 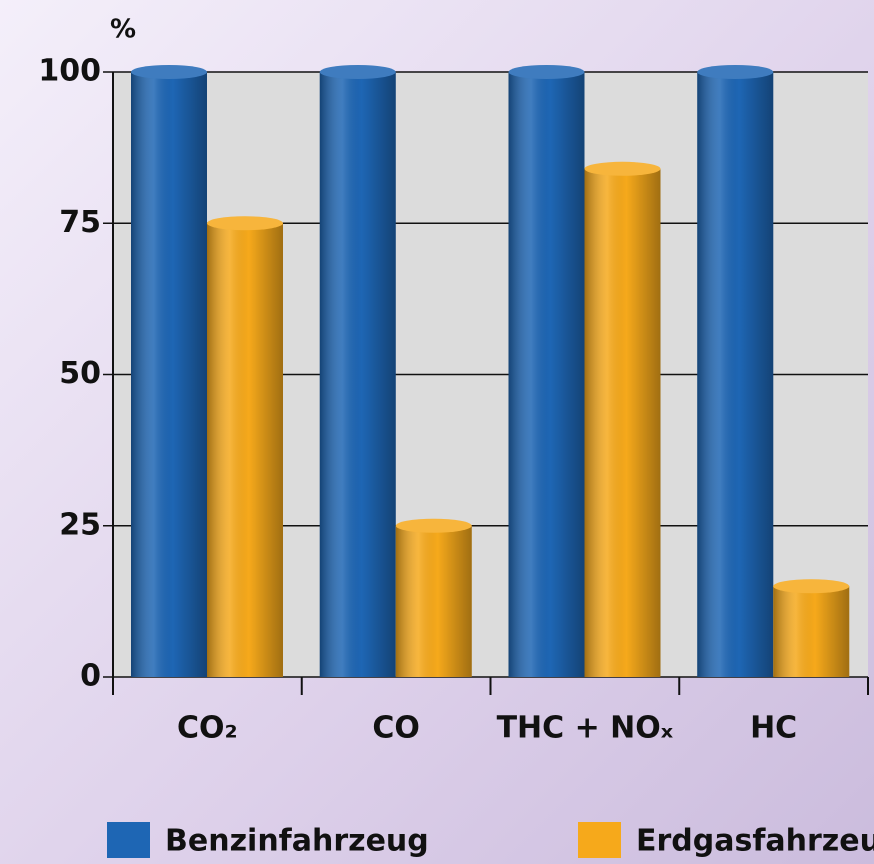 What do you see at coordinates (69, 71) in the screenshot?
I see `y-tick-label: 100` at bounding box center [69, 71].